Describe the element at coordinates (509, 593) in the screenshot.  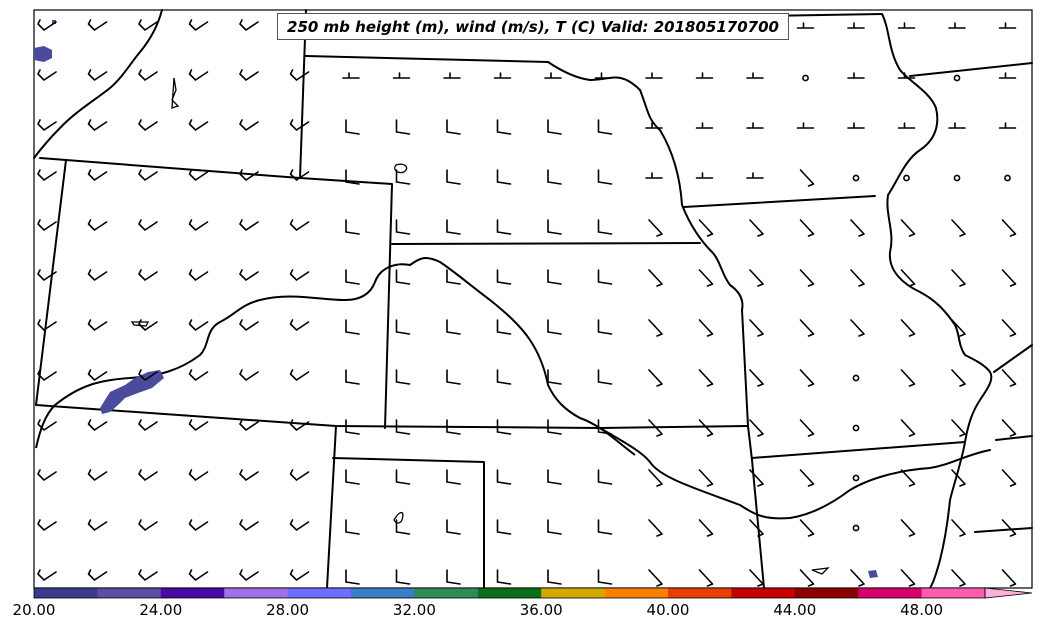
I see `colorbar-outline` at that location.